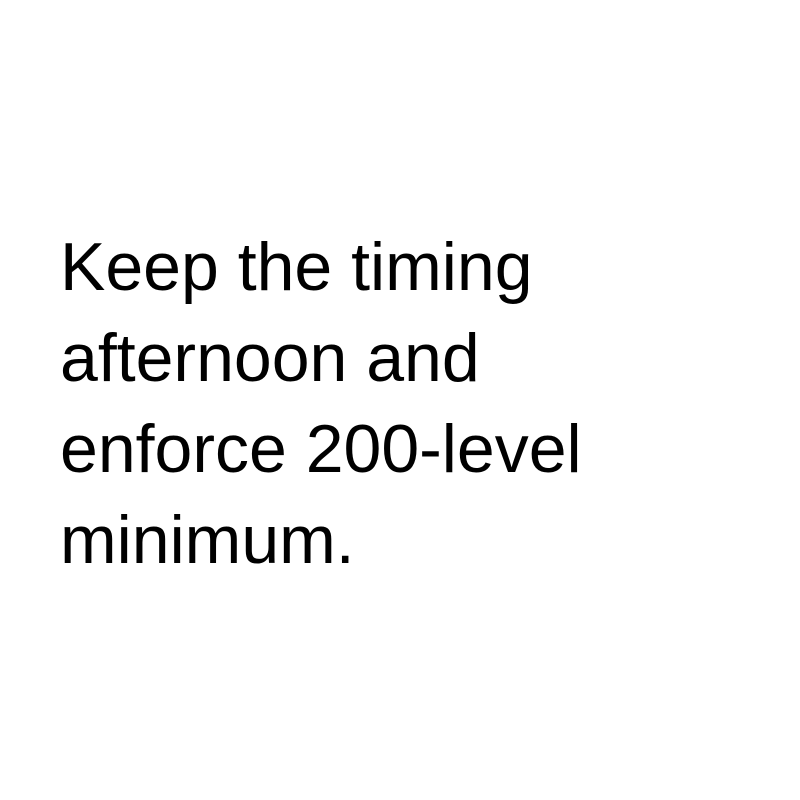 The height and width of the screenshot is (800, 800). What do you see at coordinates (321, 449) in the screenshot?
I see `message-line-3: enforce 200-level` at bounding box center [321, 449].